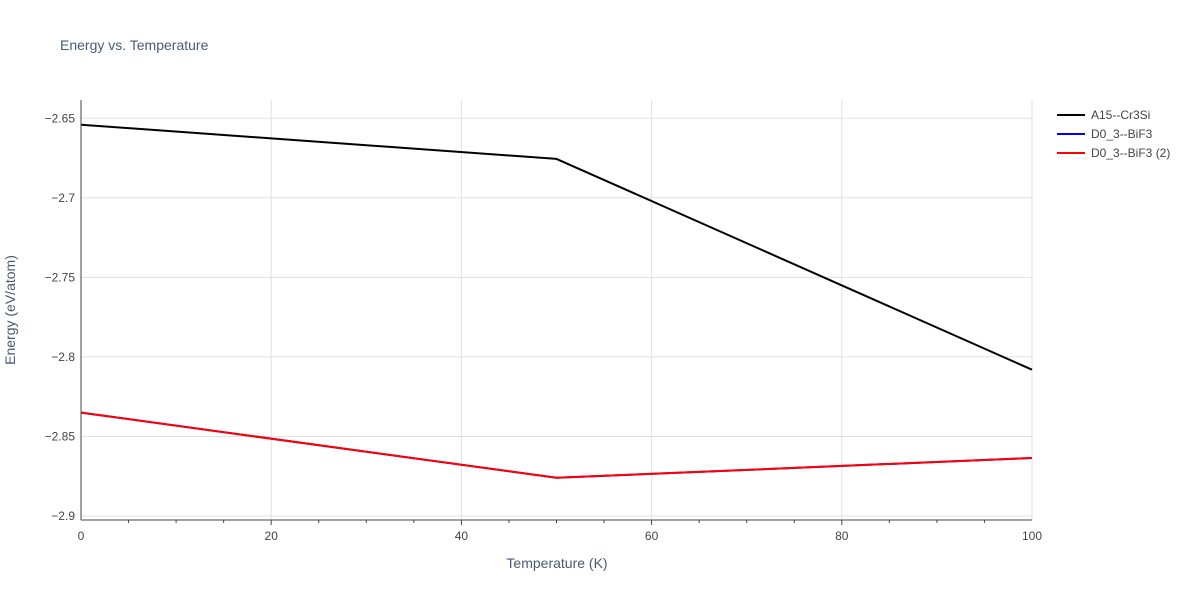 The image size is (1200, 605). I want to click on legend-label-0: A15--Cr3Si, so click(1120, 115).